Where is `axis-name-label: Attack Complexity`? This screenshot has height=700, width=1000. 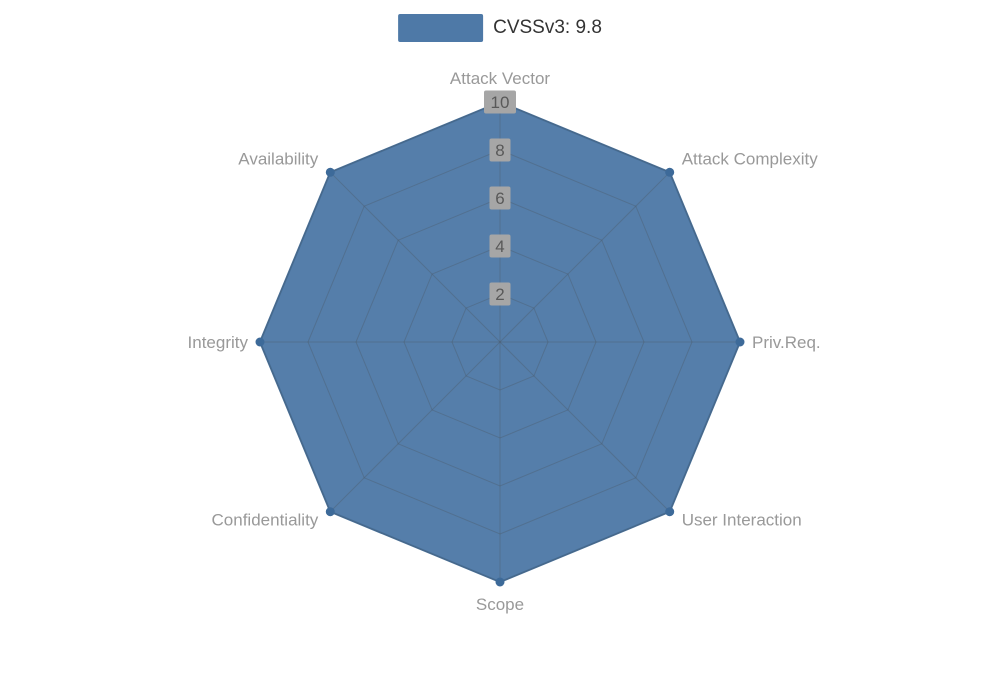
axis-name-label: Attack Complexity is located at coordinates (750, 158).